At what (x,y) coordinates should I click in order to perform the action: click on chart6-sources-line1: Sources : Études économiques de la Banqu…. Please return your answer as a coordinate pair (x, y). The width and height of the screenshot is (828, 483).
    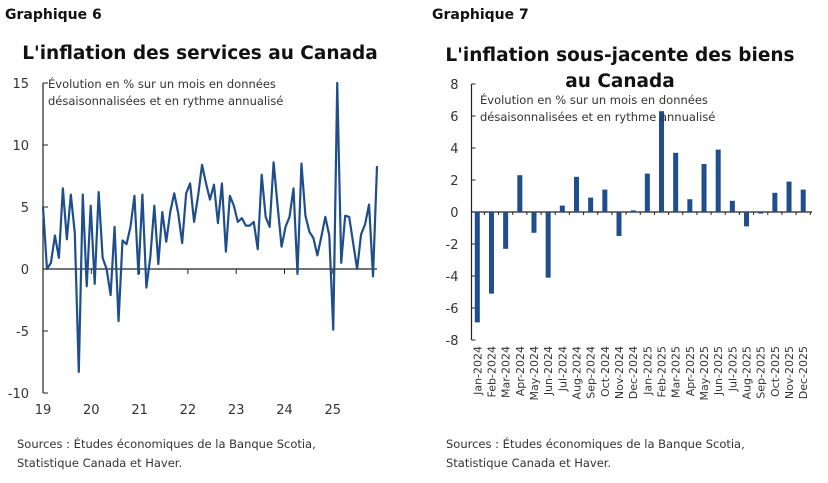
    Looking at the image, I should click on (166, 444).